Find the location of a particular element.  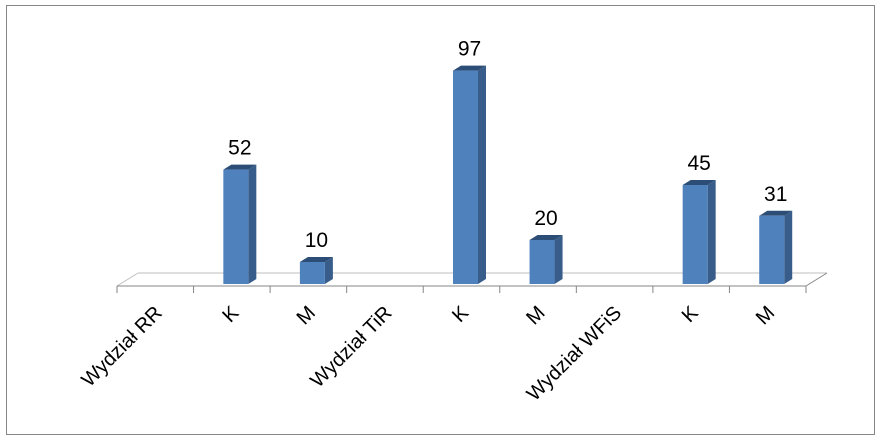

x-axis is located at coordinates (461, 289).